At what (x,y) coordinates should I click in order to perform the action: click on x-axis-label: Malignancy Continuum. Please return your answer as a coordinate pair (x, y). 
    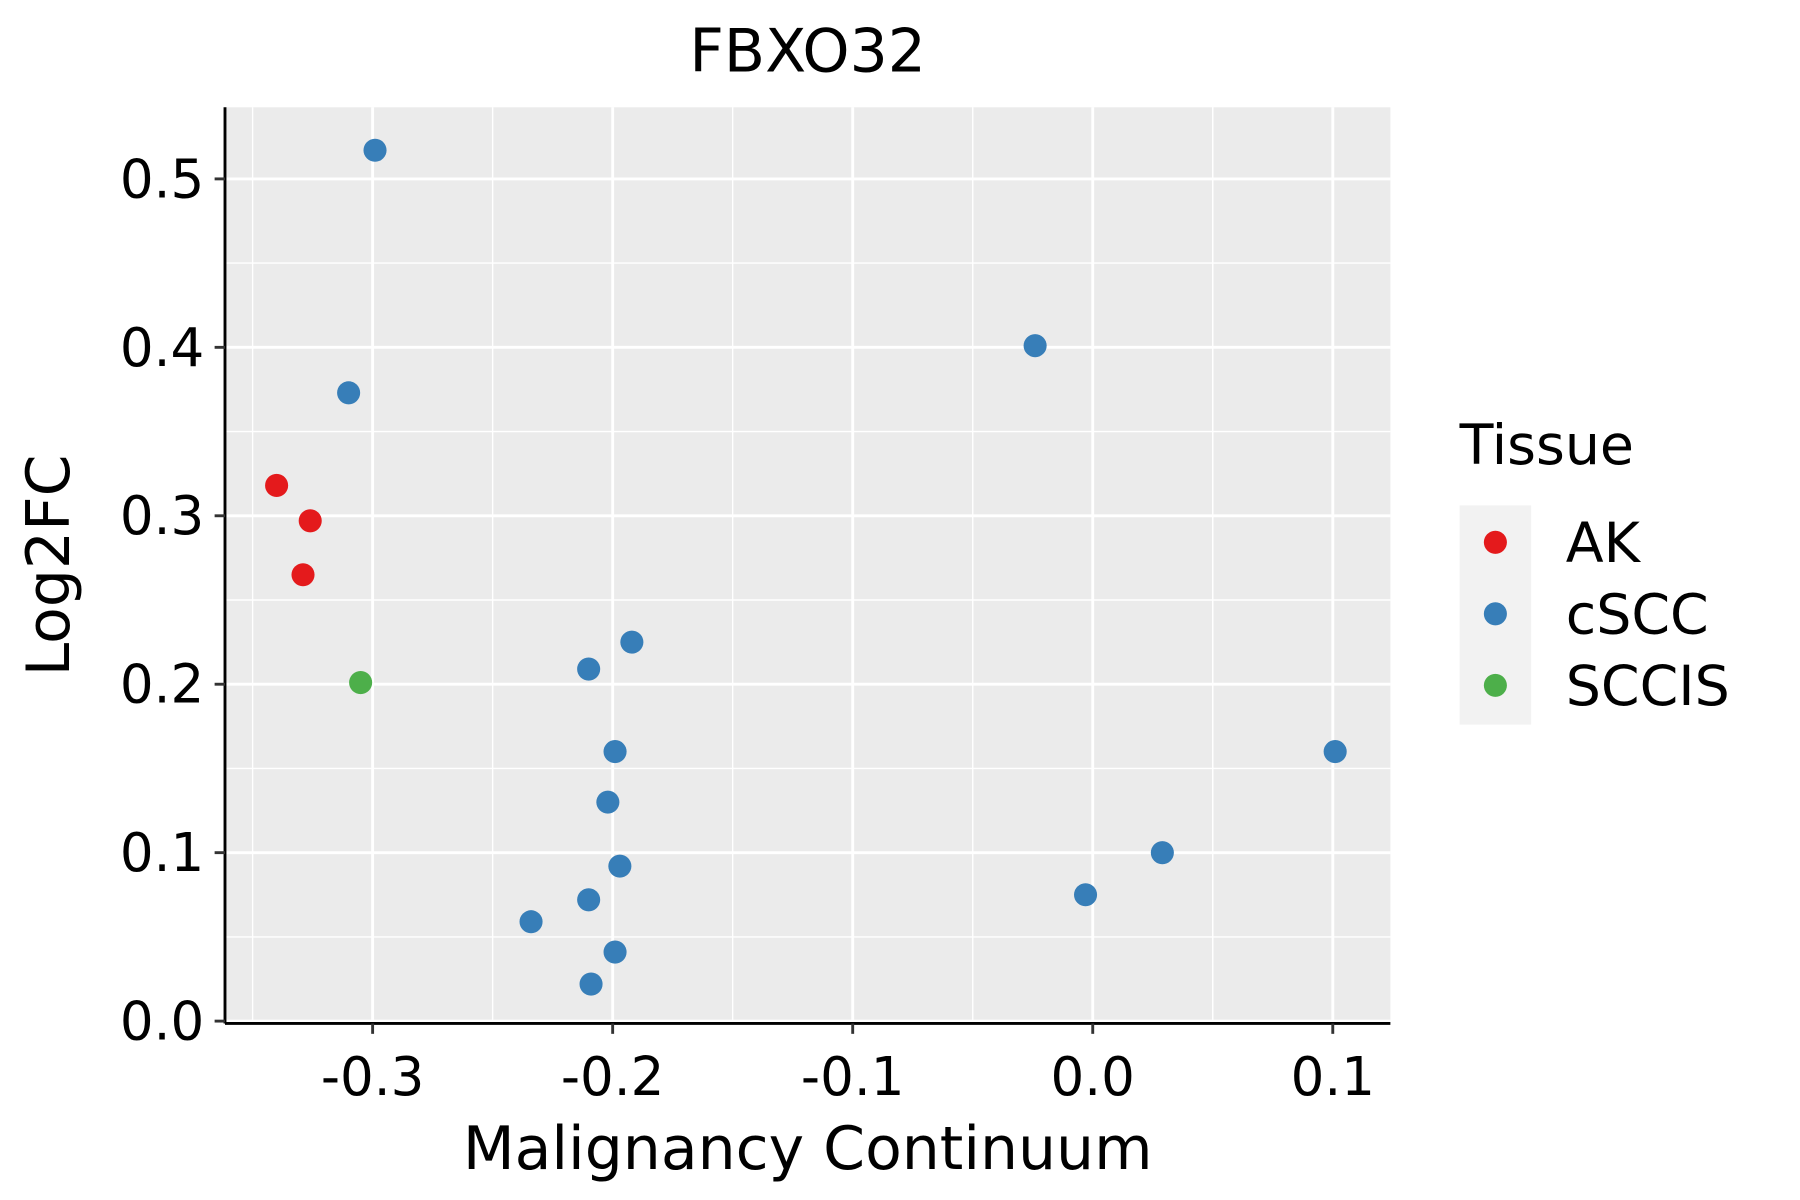
    Looking at the image, I should click on (808, 1149).